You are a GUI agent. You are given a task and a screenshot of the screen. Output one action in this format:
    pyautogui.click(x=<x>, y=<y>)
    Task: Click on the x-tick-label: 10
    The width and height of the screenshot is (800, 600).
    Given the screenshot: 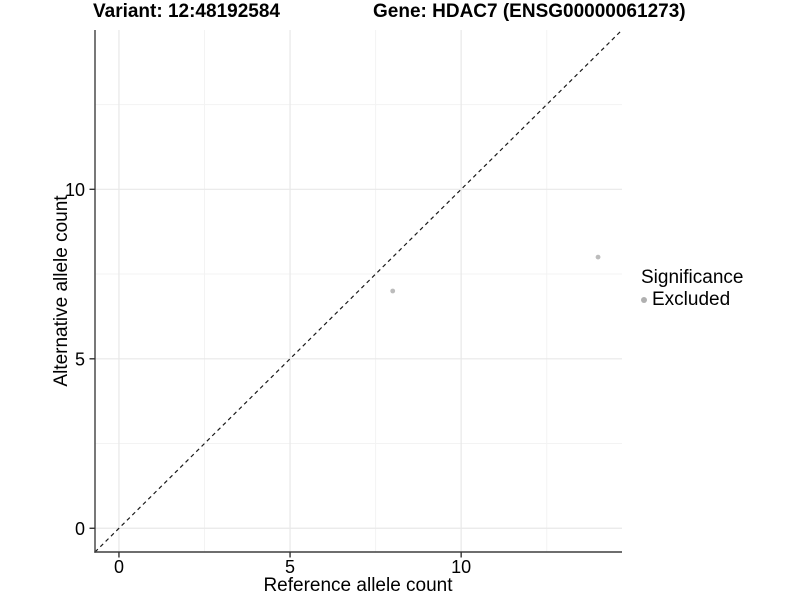 What is the action you would take?
    pyautogui.click(x=461, y=567)
    